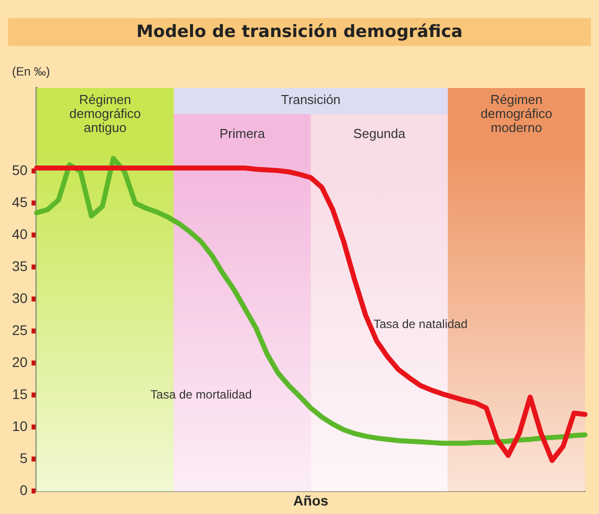 This screenshot has height=514, width=599. What do you see at coordinates (20, 170) in the screenshot?
I see `y-tick-label: 50` at bounding box center [20, 170].